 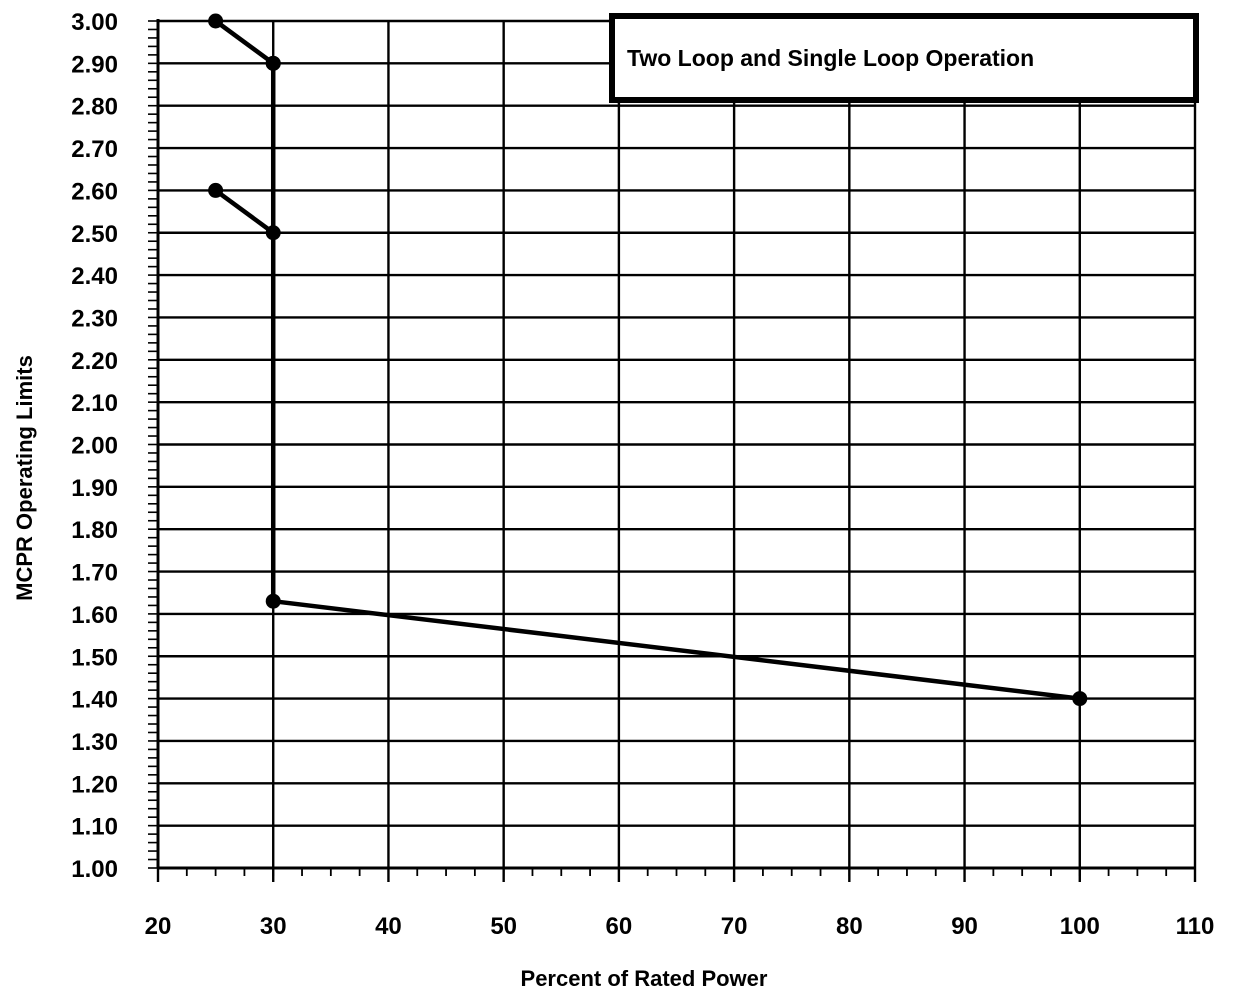 I want to click on legend: Two Loop and Single Loop Operation, so click(x=904, y=58).